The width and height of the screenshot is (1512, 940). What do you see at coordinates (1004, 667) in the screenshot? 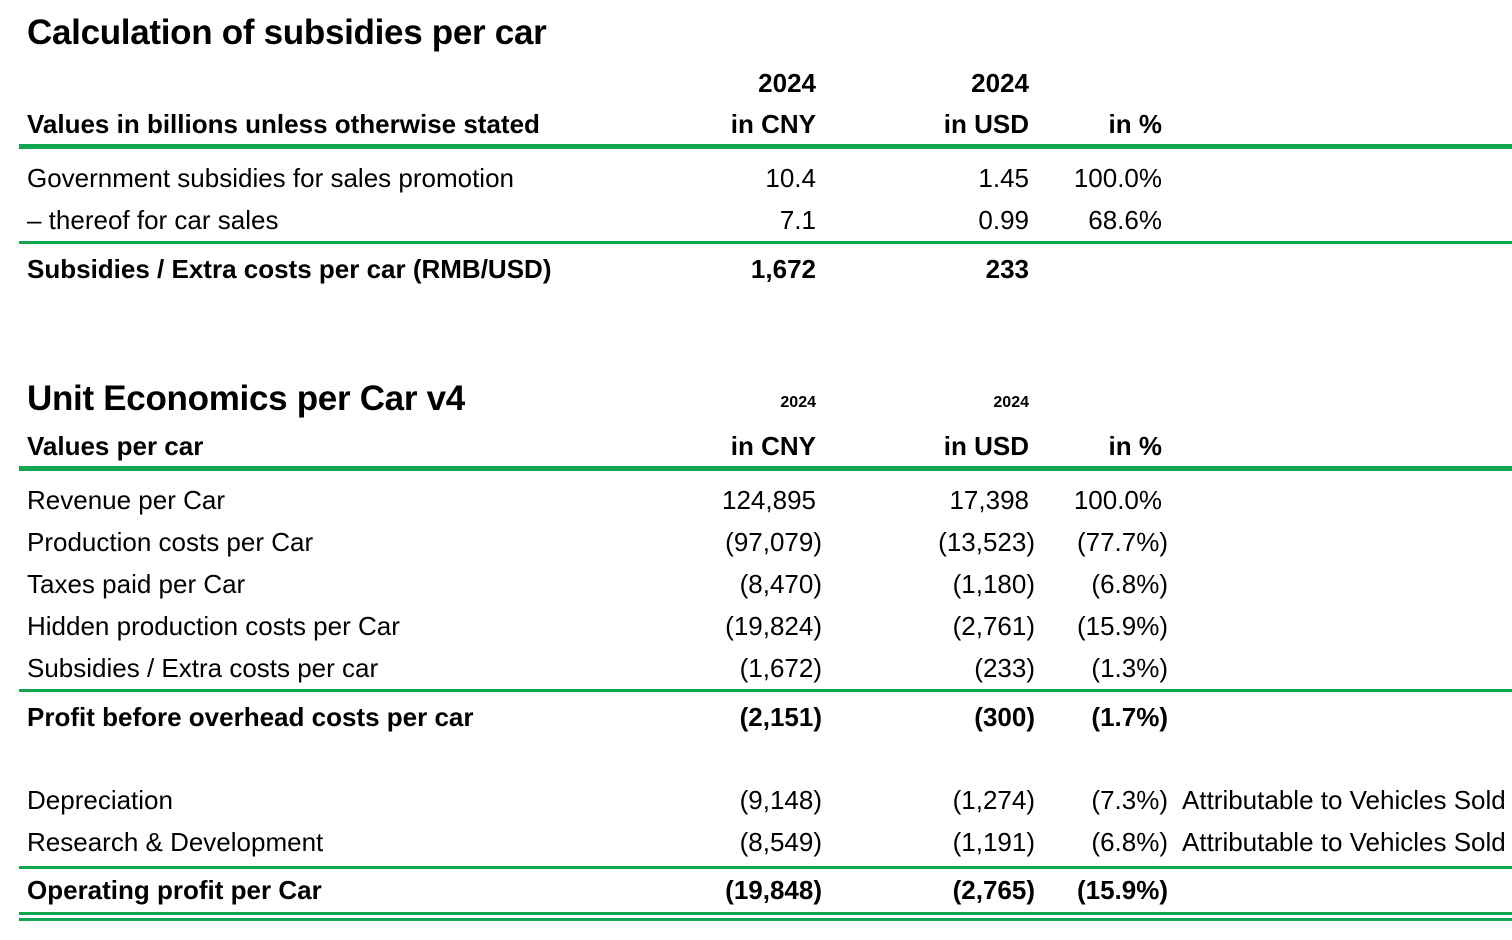
I see `usd-value: (233)` at bounding box center [1004, 667].